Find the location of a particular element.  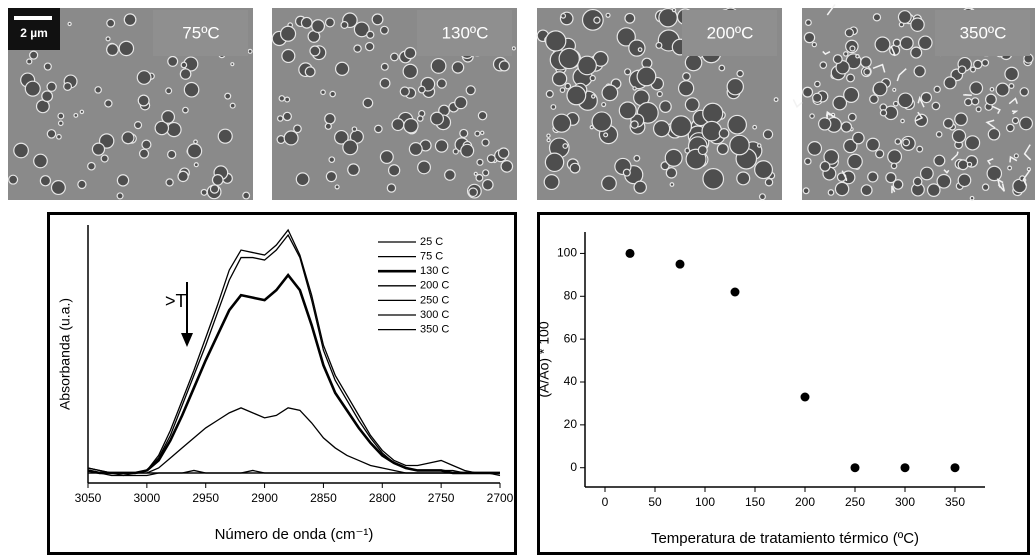

scale-bar is located at coordinates (33, 18).